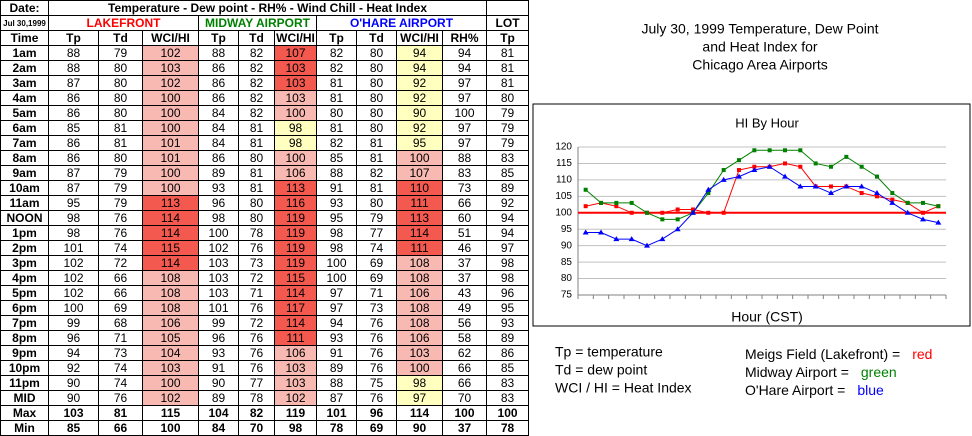 The width and height of the screenshot is (972, 436). What do you see at coordinates (218, 173) in the screenshot?
I see `value-cell: 89` at bounding box center [218, 173].